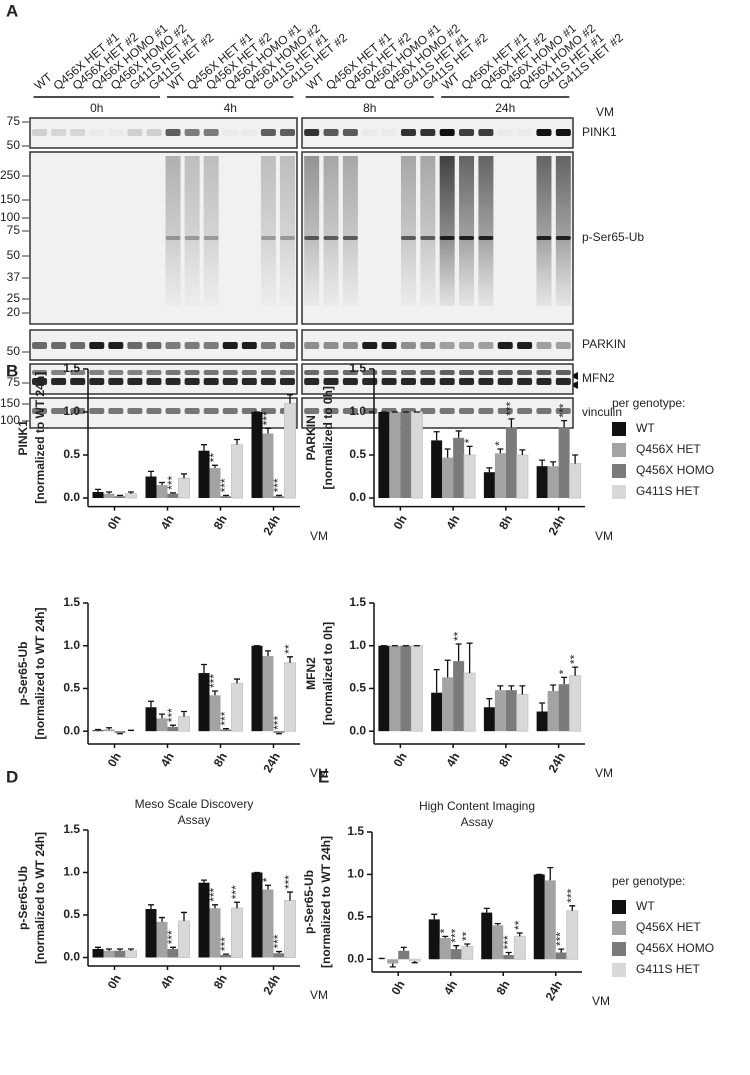 Image resolution: width=750 pixels, height=1075 pixels. Describe the element at coordinates (355, 831) in the screenshot. I see `y-tick-label: 1.5` at that location.